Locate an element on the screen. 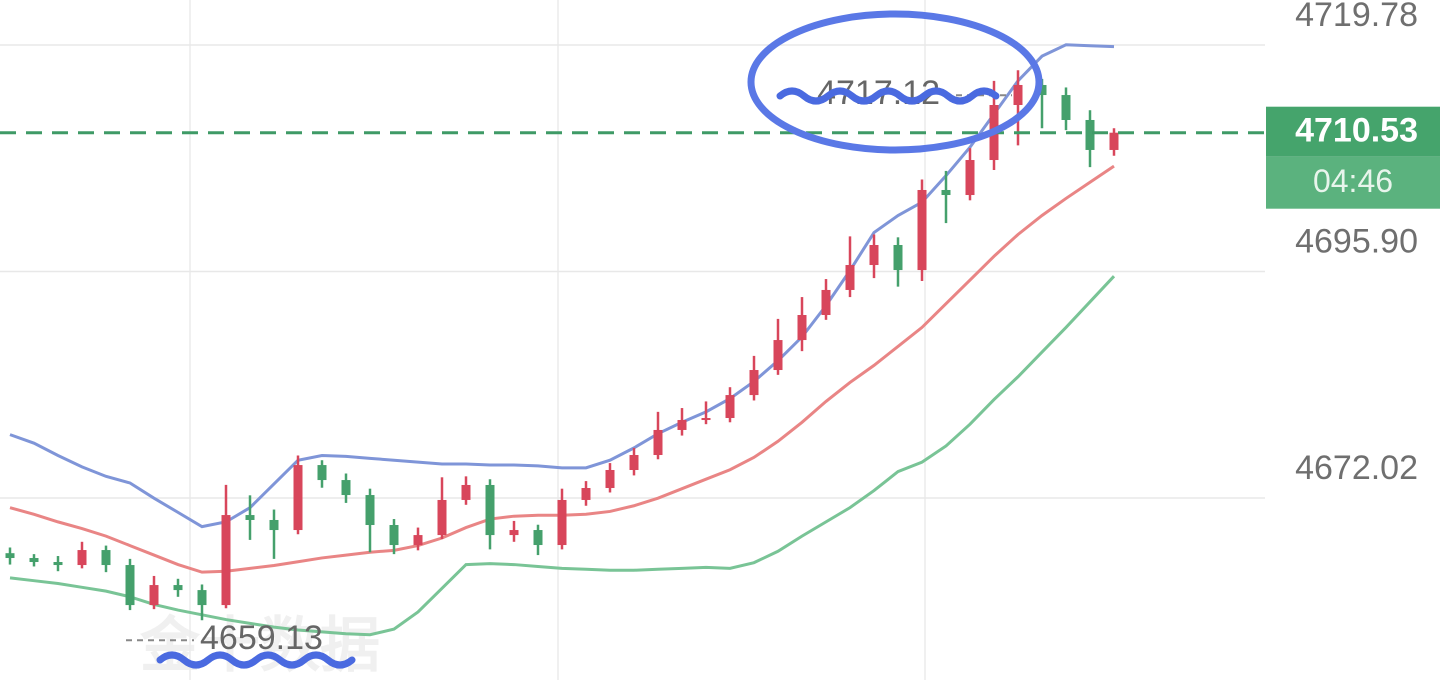 The height and width of the screenshot is (680, 1440). countdown-label: 04:46 is located at coordinates (1353, 181).